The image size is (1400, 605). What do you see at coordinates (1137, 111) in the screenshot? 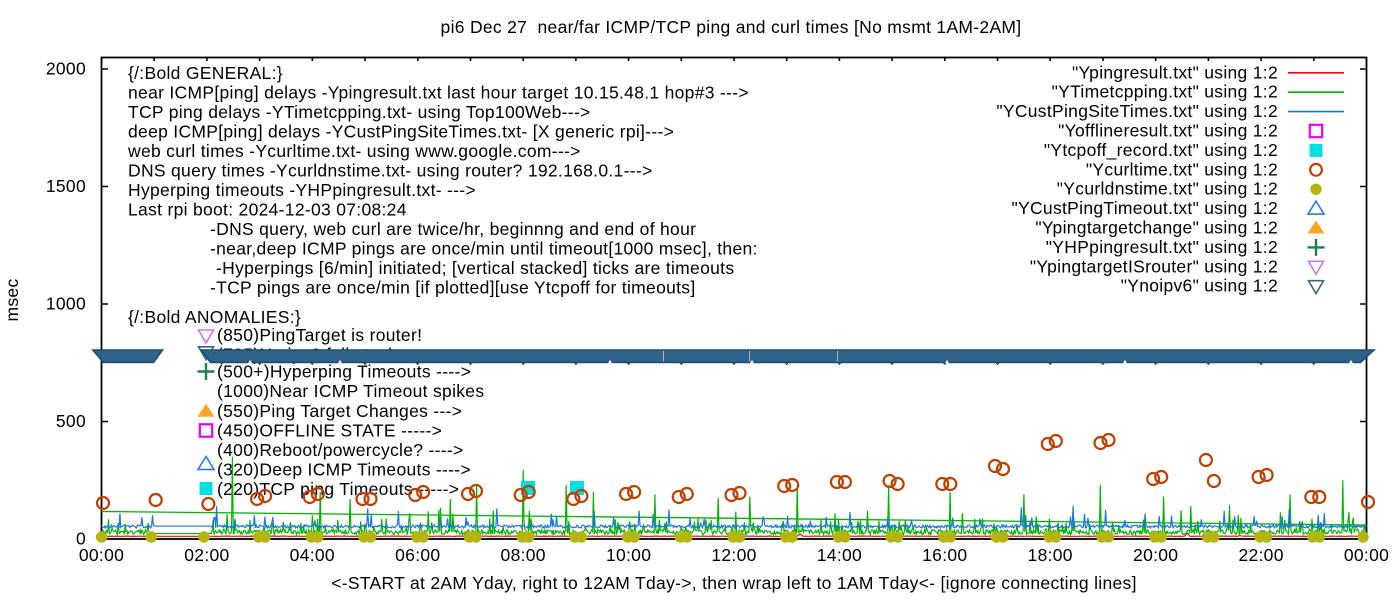
I see `svg-text:"YCustPingSiteTimes.txt" using: "YCustPingSiteTimes.txt" using 1:2` at bounding box center [1137, 111].